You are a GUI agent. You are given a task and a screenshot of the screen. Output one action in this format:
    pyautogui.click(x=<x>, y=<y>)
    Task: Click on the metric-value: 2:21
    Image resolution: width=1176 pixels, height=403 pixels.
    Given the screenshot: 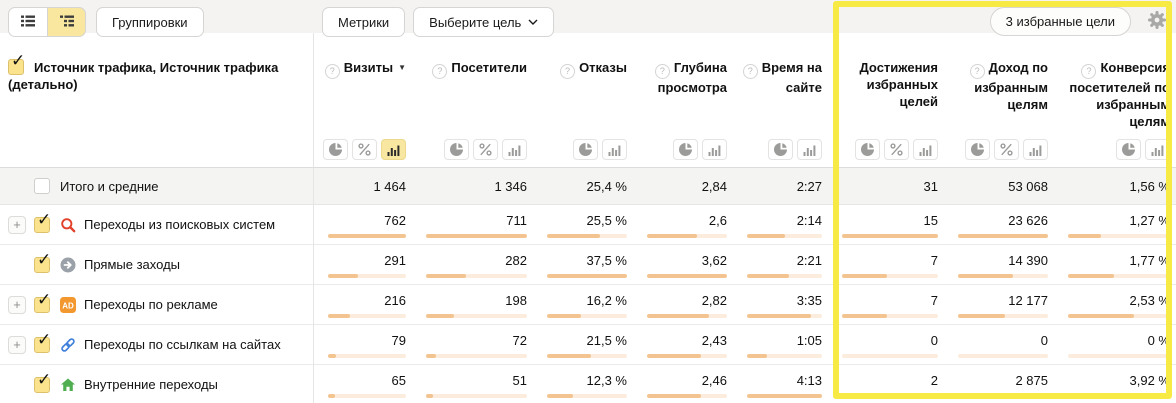 What is the action you would take?
    pyautogui.click(x=809, y=260)
    